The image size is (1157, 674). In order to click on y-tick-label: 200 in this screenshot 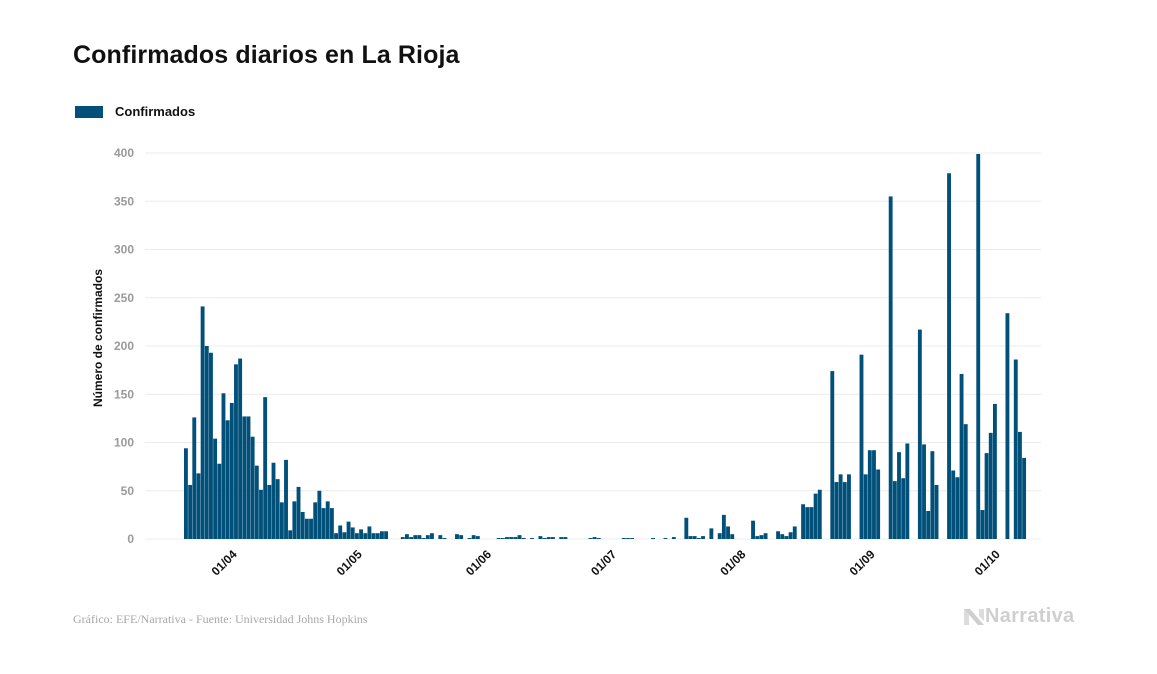, I will do `click(124, 346)`.